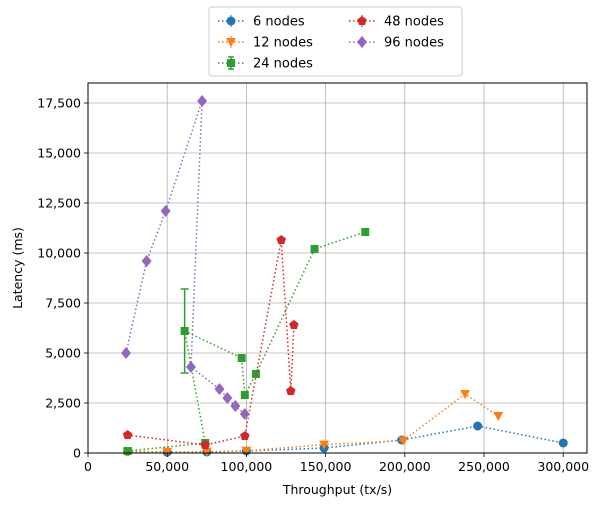 Image resolution: width=600 pixels, height=506 pixels. Describe the element at coordinates (279, 22) in the screenshot. I see `legend-label: 6 nodes` at that location.